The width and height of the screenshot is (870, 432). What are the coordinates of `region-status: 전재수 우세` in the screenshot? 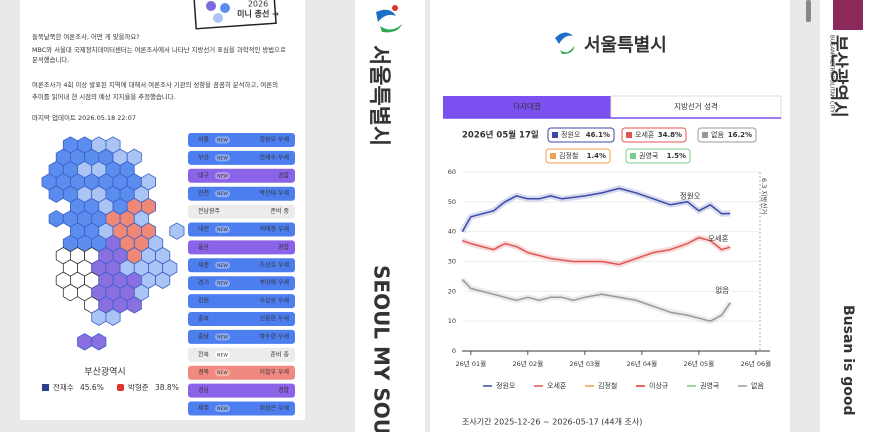 It's located at (274, 157).